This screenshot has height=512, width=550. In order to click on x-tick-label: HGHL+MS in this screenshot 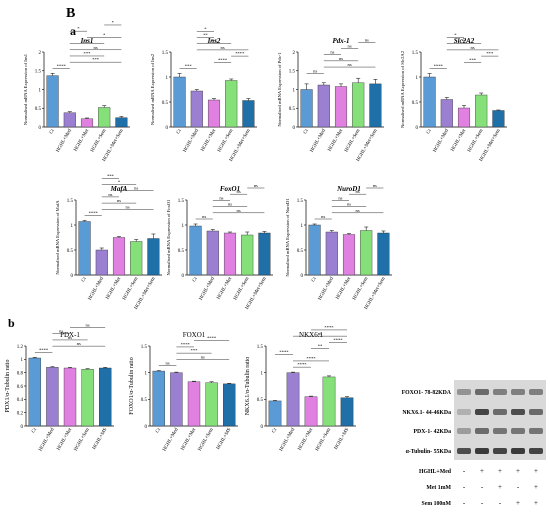, I will do `click(100, 438)`.